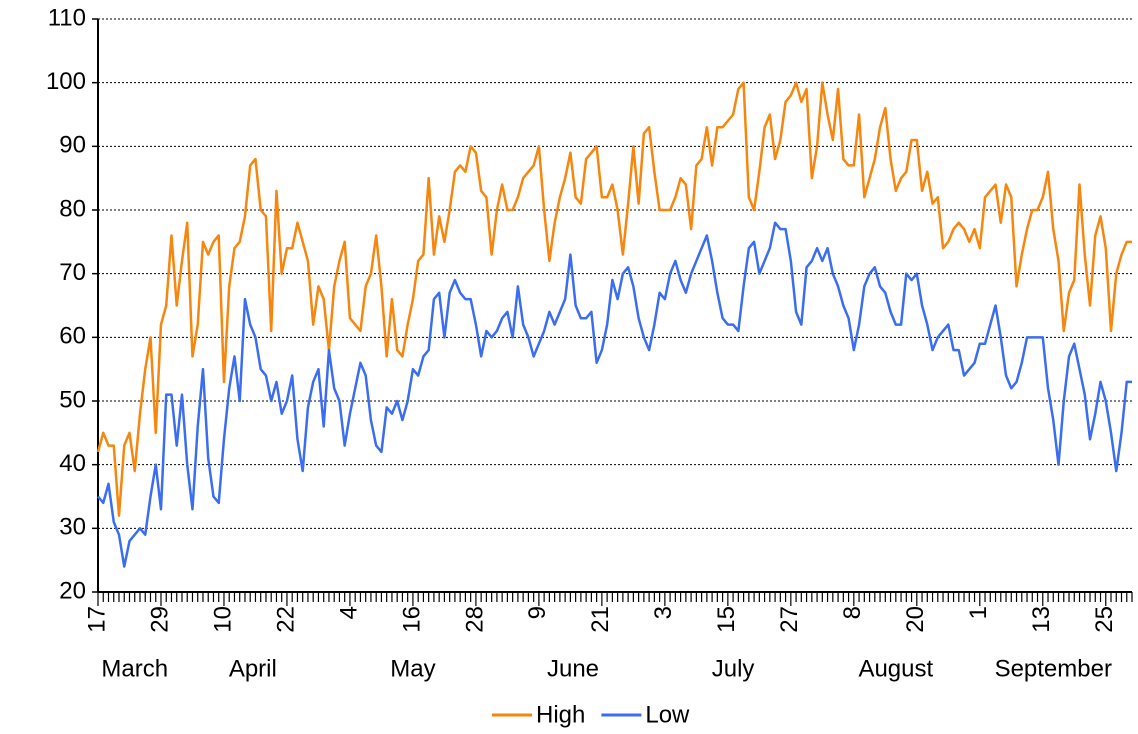  What do you see at coordinates (66, 81) in the screenshot?
I see `y-tick-label: 100` at bounding box center [66, 81].